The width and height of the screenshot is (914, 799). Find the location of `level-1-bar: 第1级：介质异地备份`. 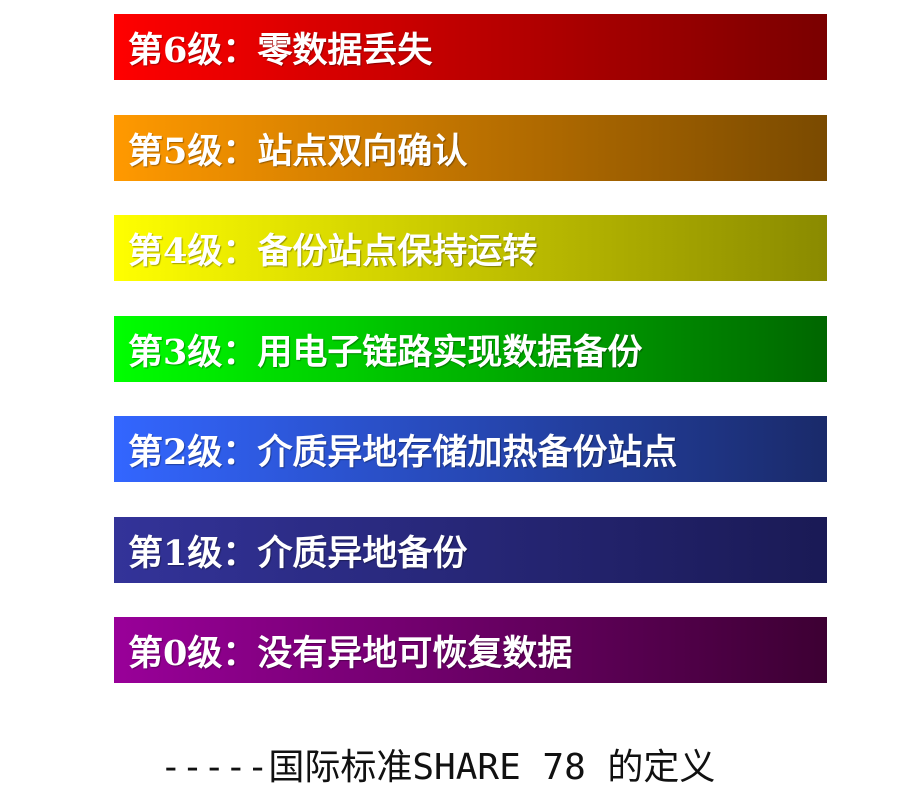

level-1-bar: 第1级：介质异地备份 is located at coordinates (470, 550).